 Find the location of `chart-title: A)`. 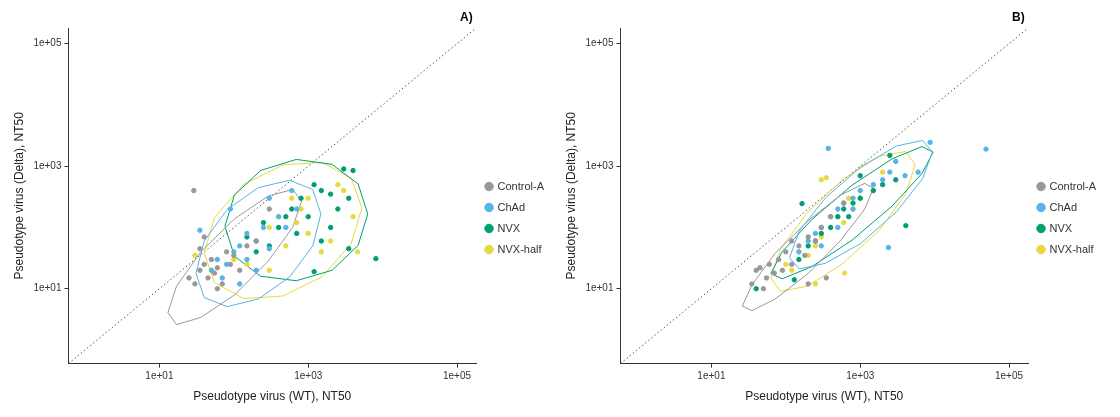

chart-title: A) is located at coordinates (466, 17).